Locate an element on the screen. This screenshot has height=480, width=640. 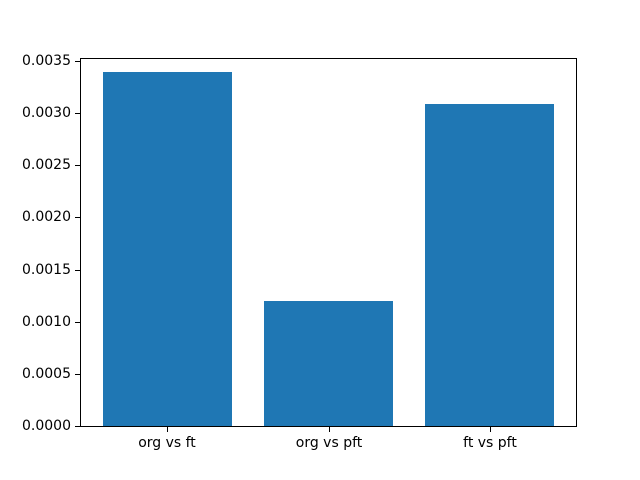
bar-org-vs-pft is located at coordinates (328, 363).